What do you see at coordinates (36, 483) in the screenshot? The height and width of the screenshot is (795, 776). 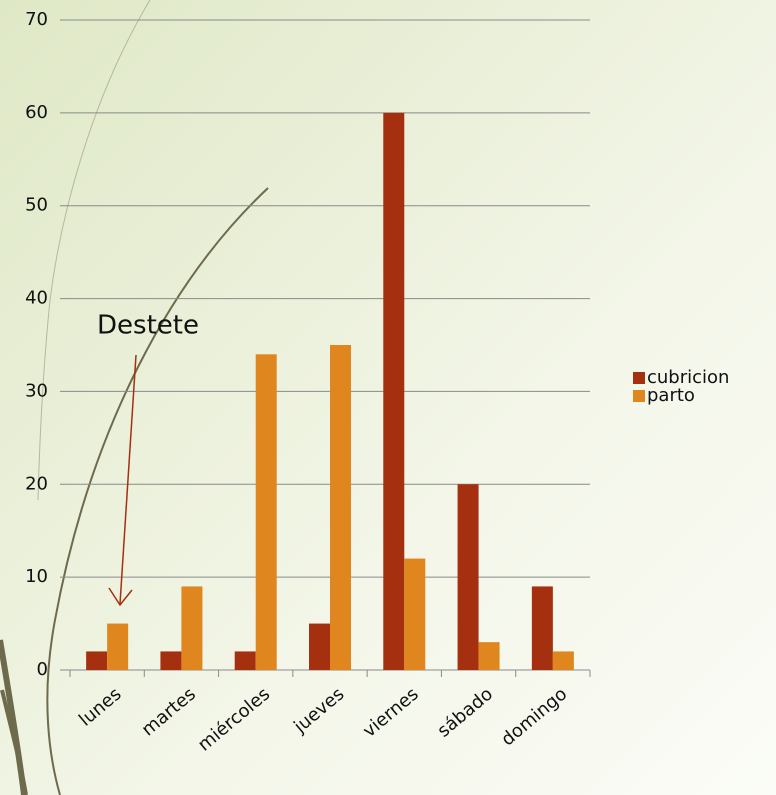 I see `y-tick-label: 20` at bounding box center [36, 483].